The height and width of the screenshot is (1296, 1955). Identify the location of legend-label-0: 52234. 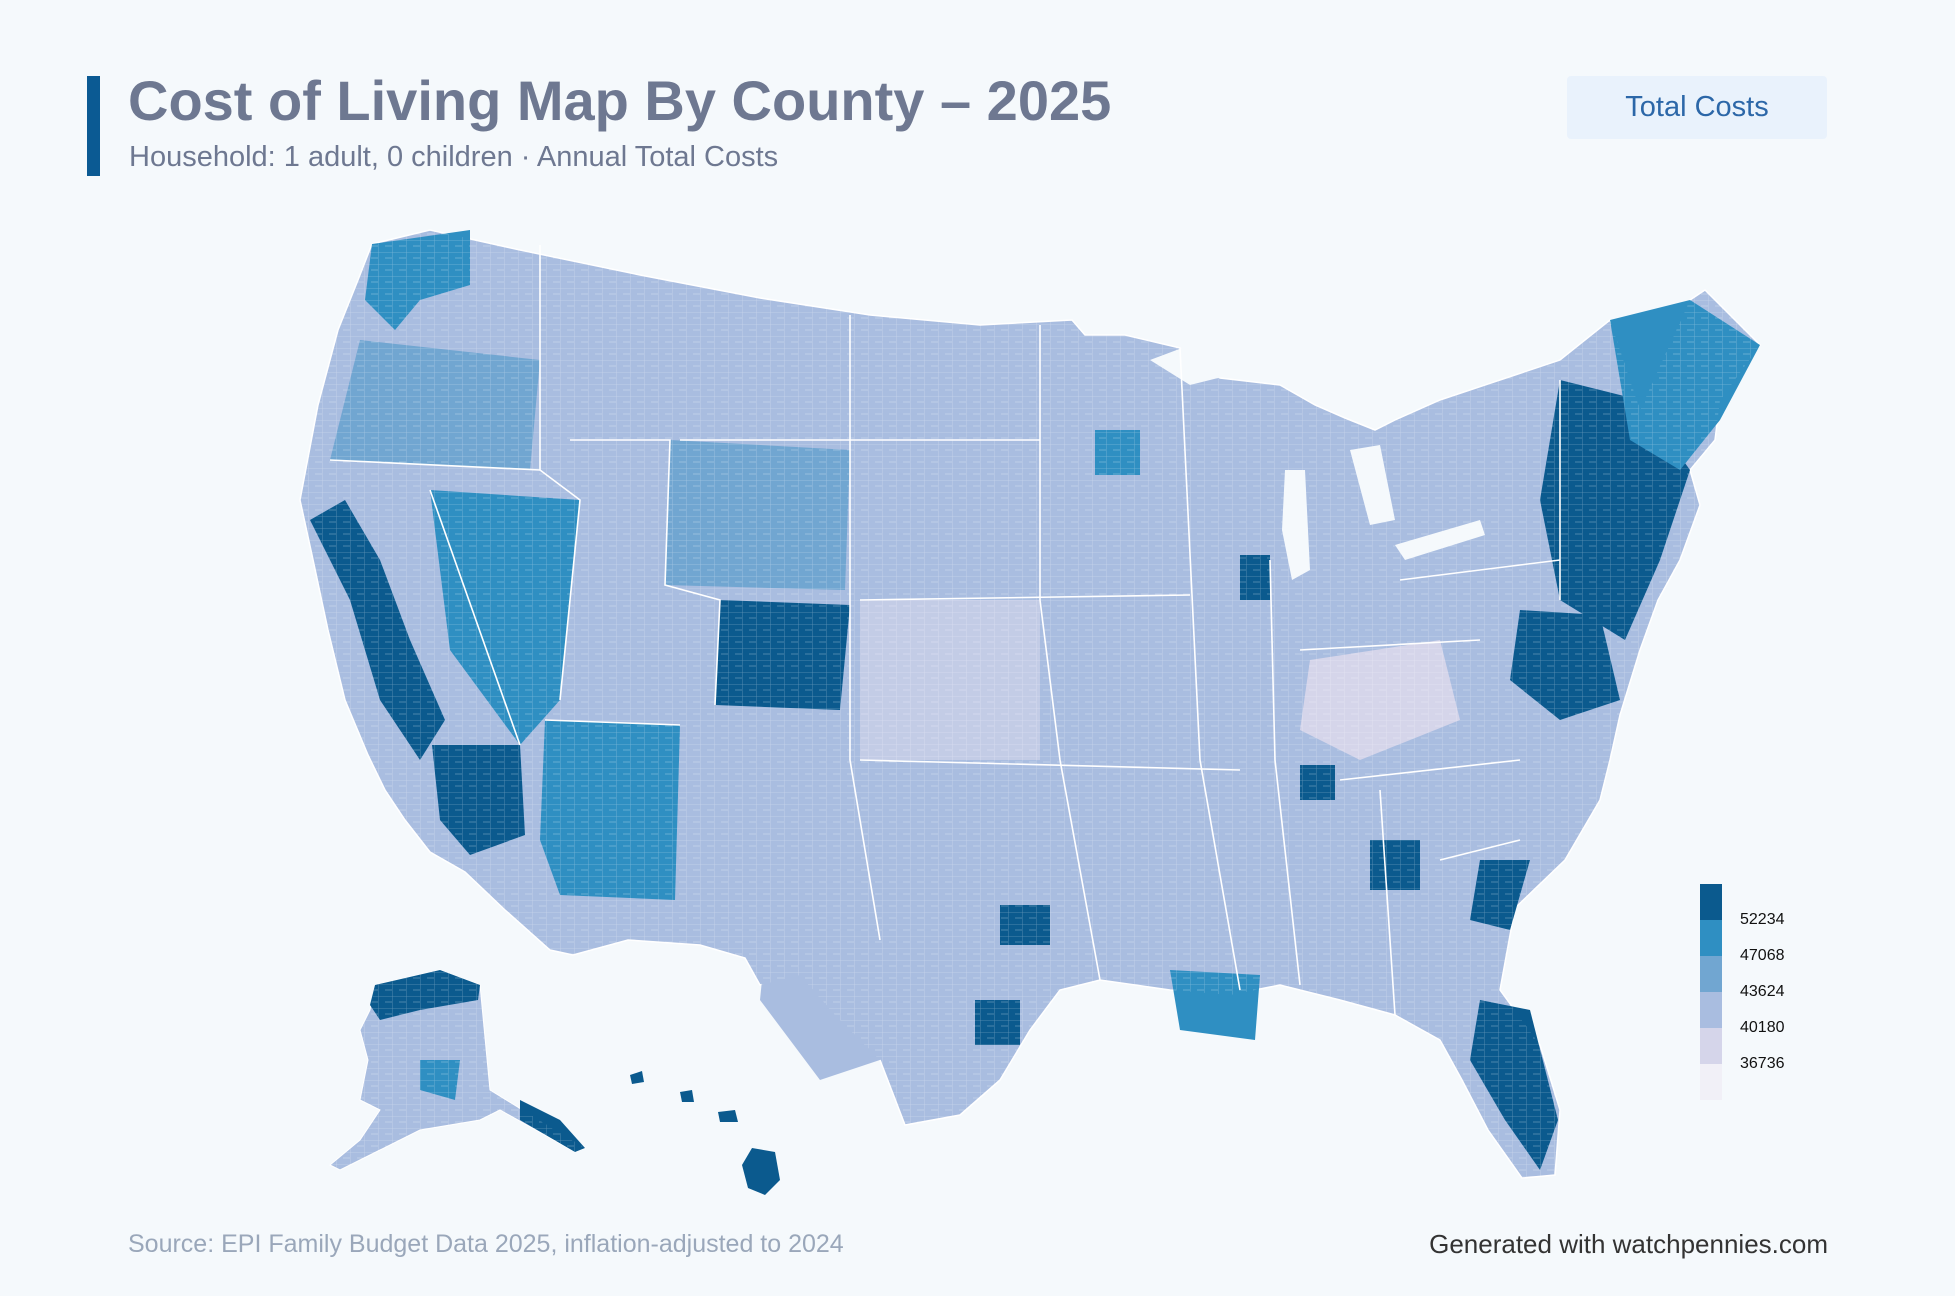
(1762, 919).